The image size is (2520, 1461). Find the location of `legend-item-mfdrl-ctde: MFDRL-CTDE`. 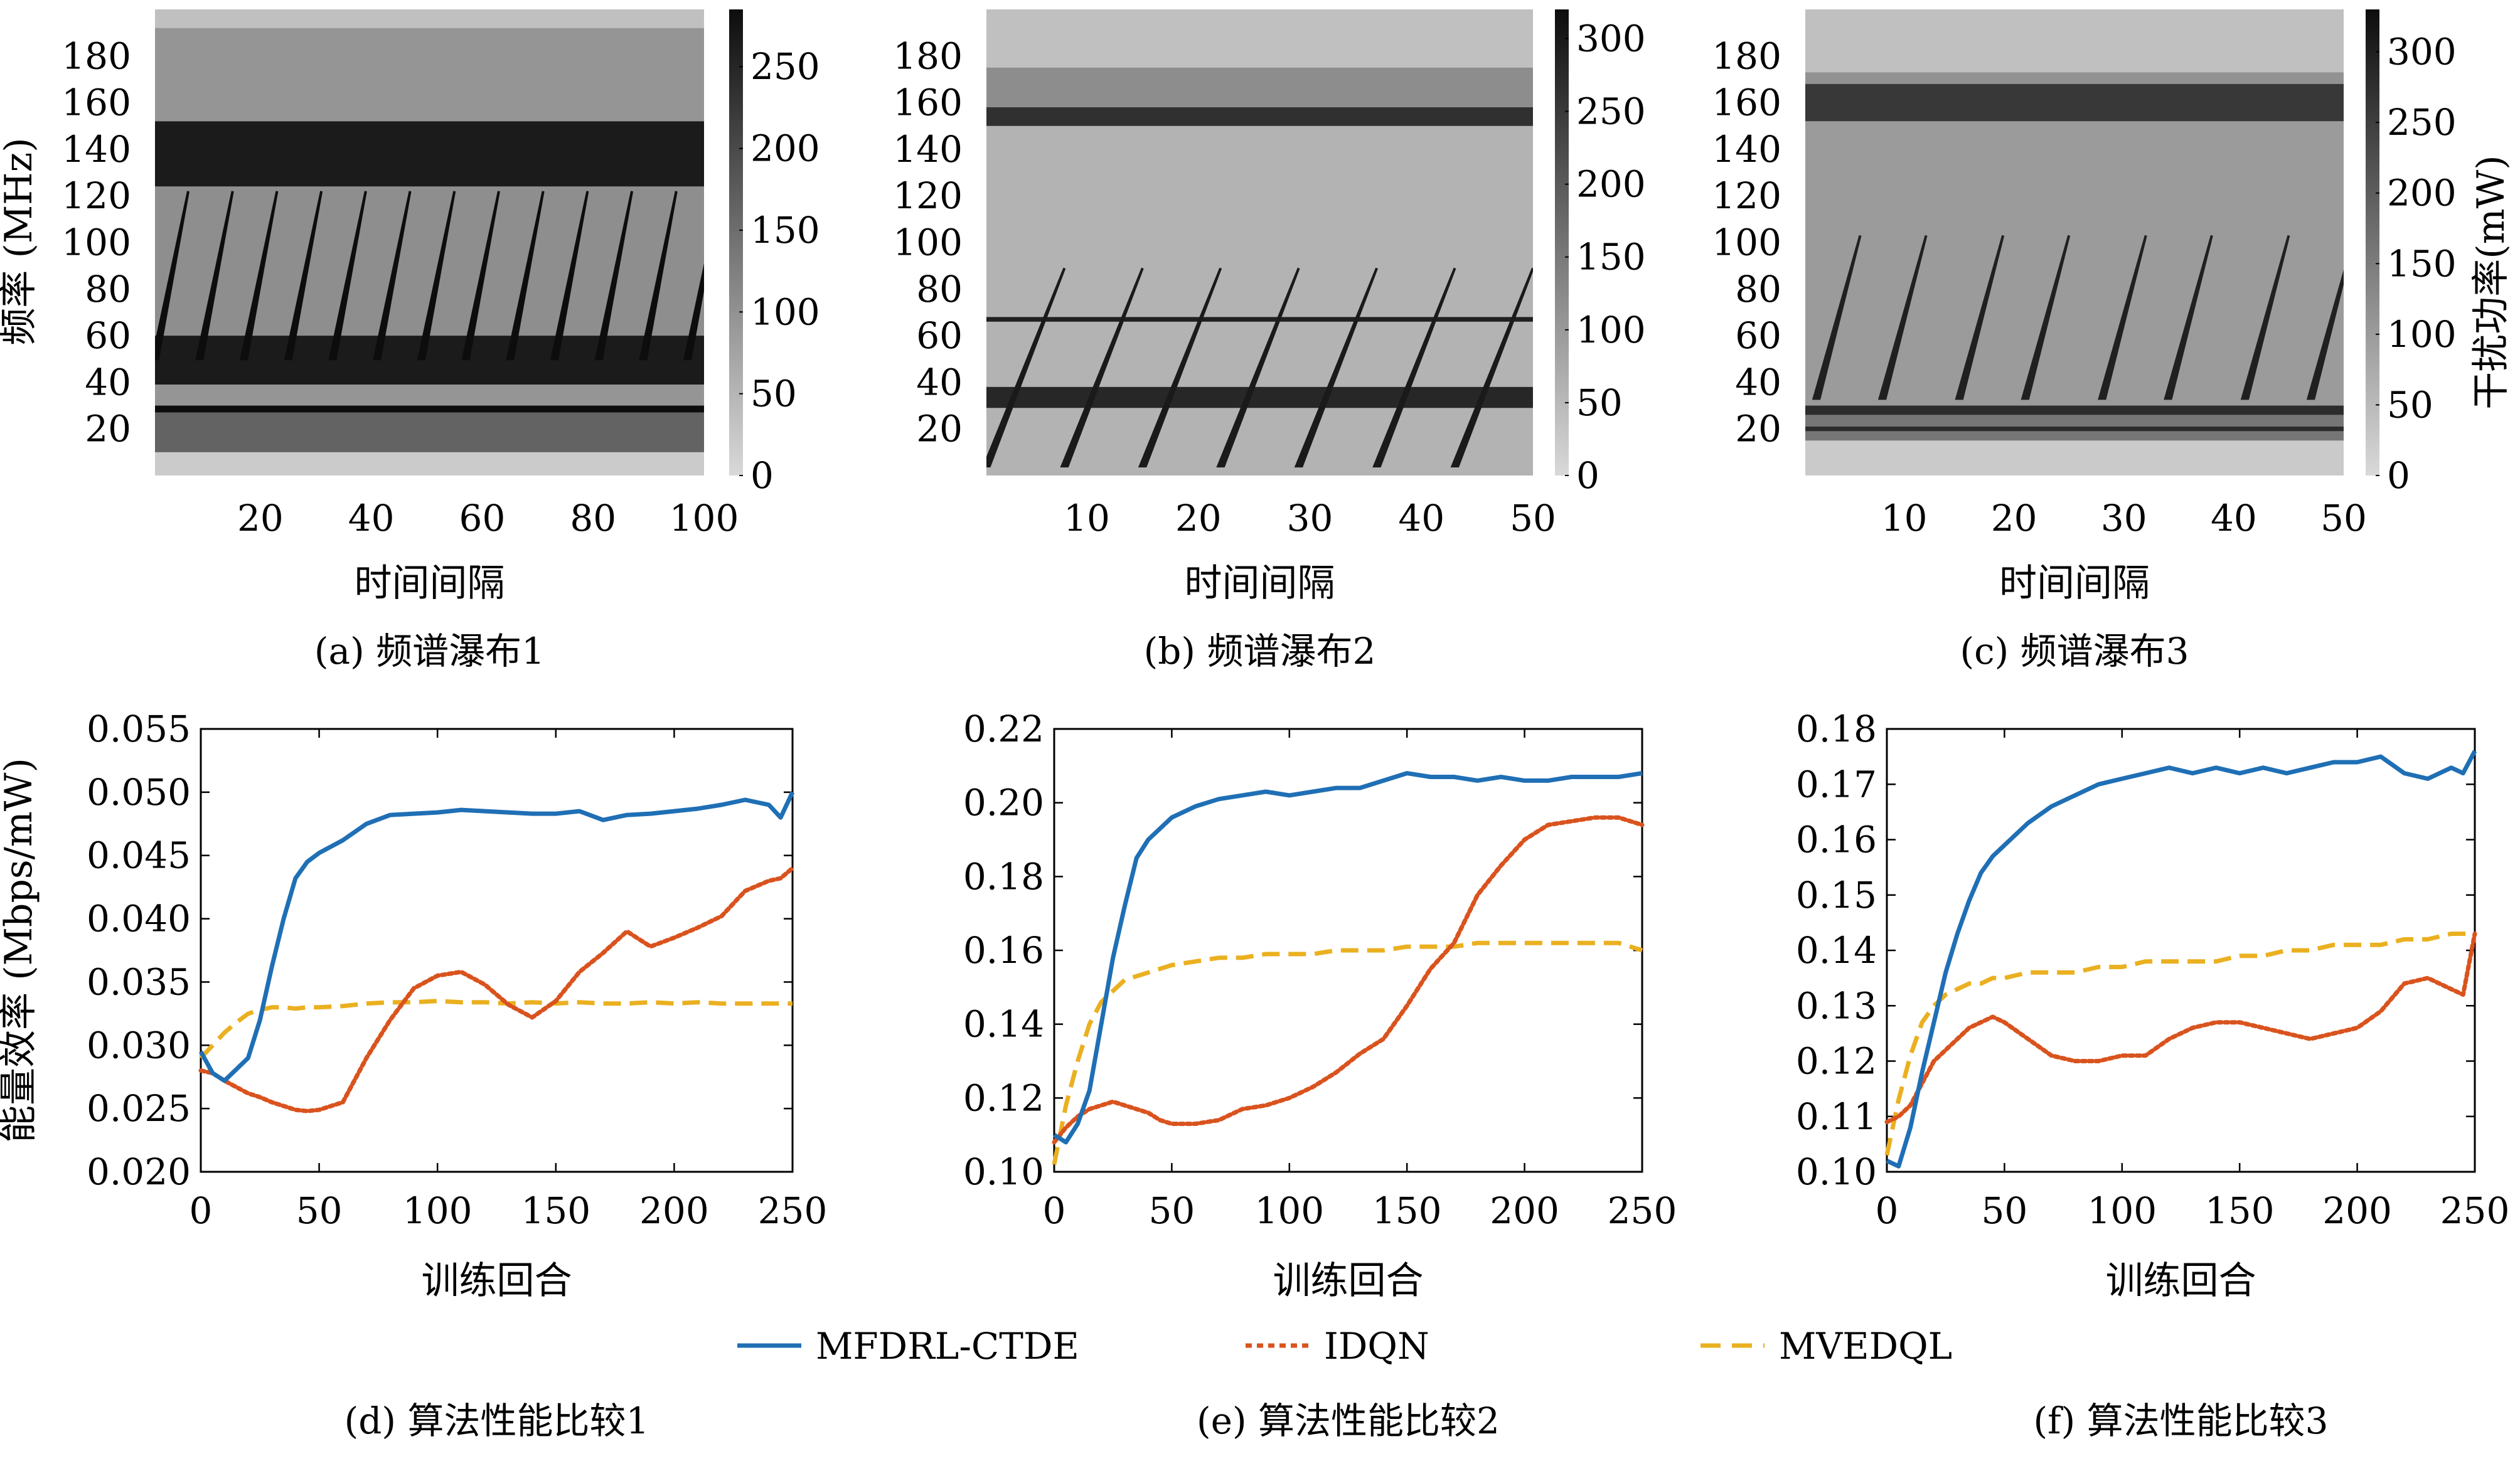

legend-item-mfdrl-ctde: MFDRL-CTDE is located at coordinates (908, 1346).